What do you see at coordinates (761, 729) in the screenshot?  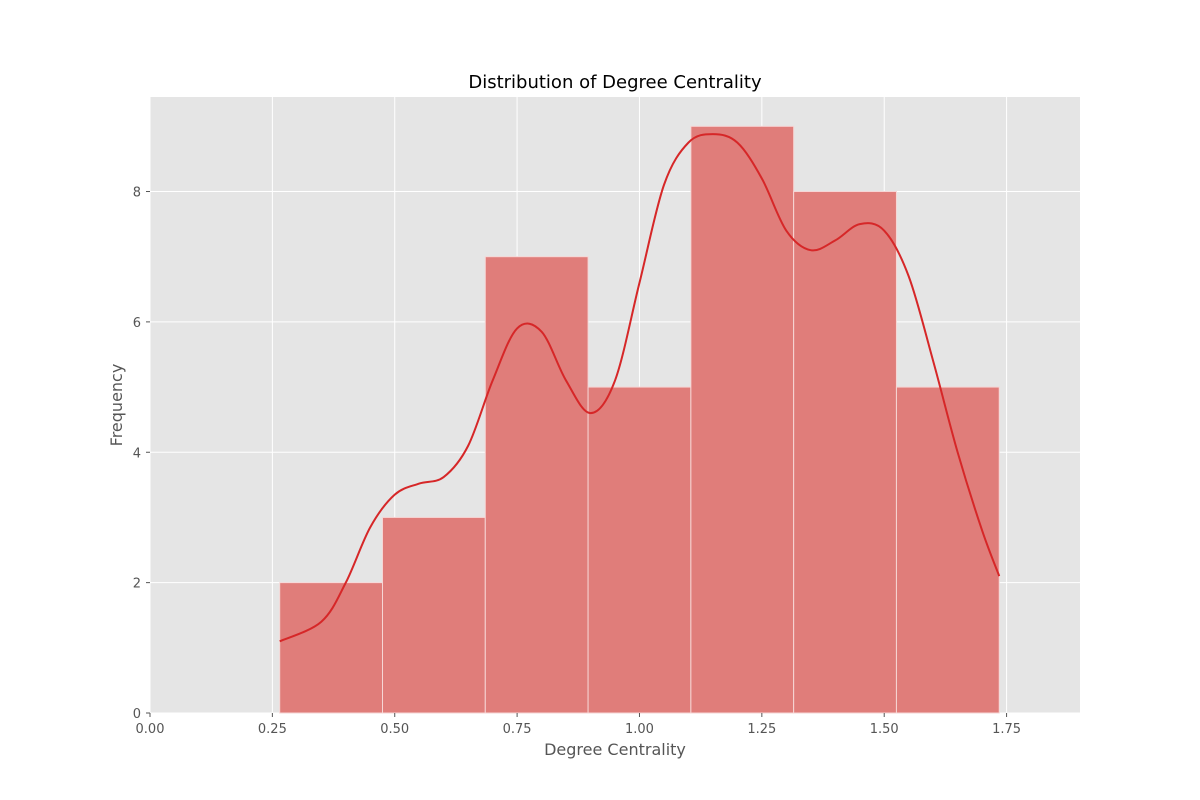 I see `x-tick-label: 1.25` at bounding box center [761, 729].